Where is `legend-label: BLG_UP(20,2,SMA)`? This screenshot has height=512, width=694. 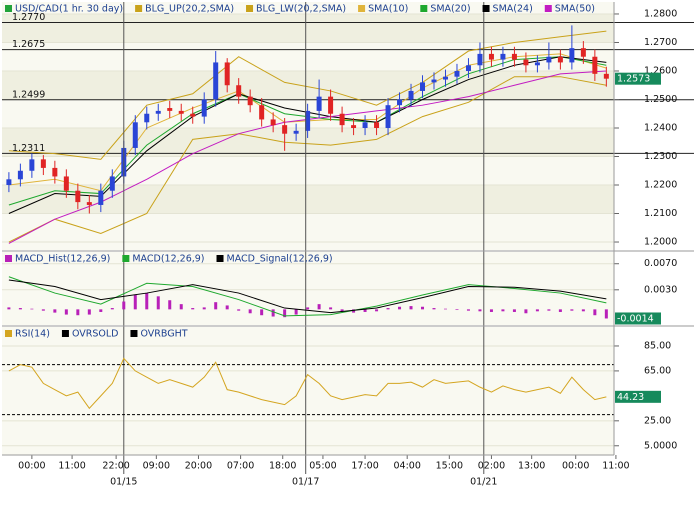 legend-label: BLG_UP(20,2,SMA) is located at coordinates (189, 9).